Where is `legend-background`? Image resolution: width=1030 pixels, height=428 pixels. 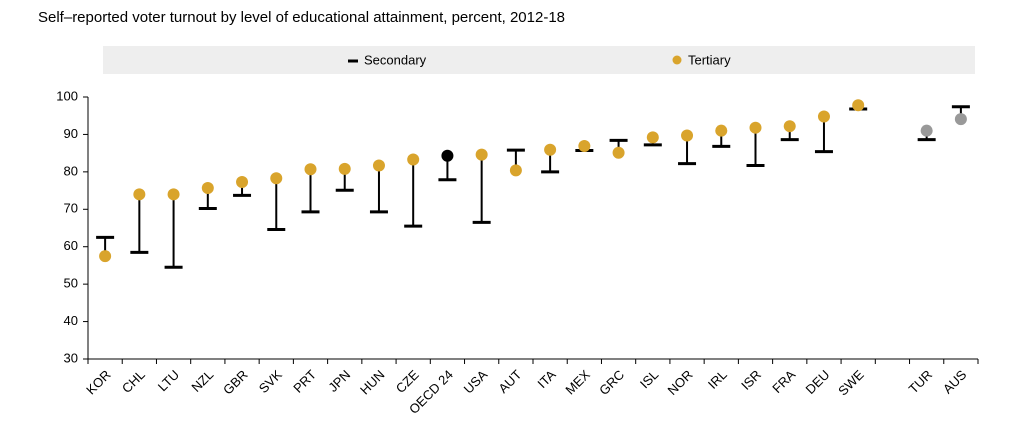
legend-background is located at coordinates (539, 60).